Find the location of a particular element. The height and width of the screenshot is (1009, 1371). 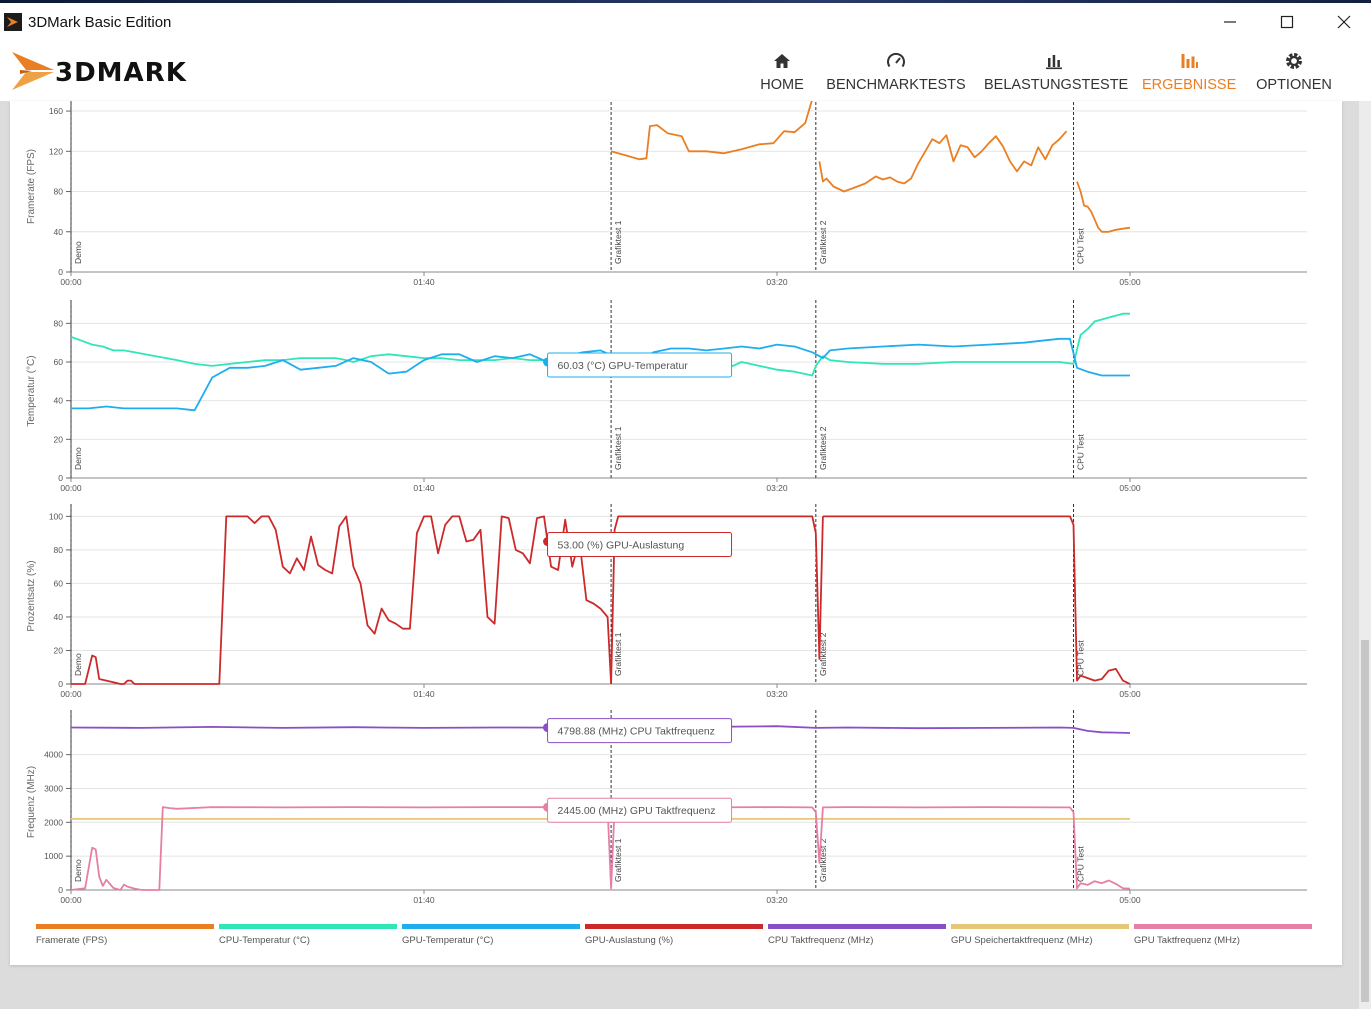

y-tick-label: 2000 is located at coordinates (53, 822).